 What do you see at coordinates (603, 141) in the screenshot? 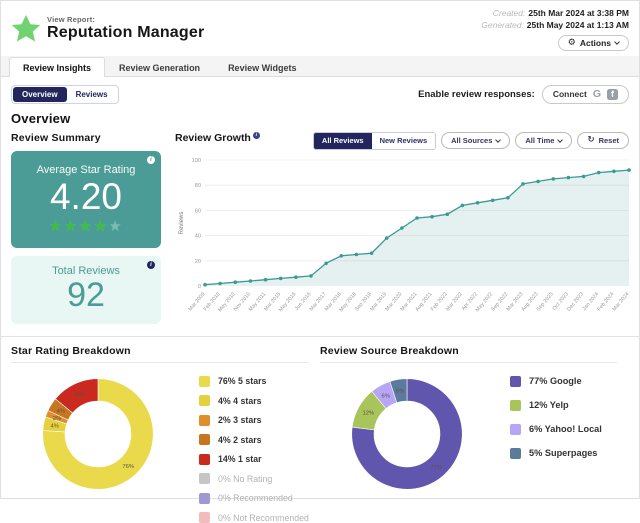
I see `reset-button: ↻ Reset` at bounding box center [603, 141].